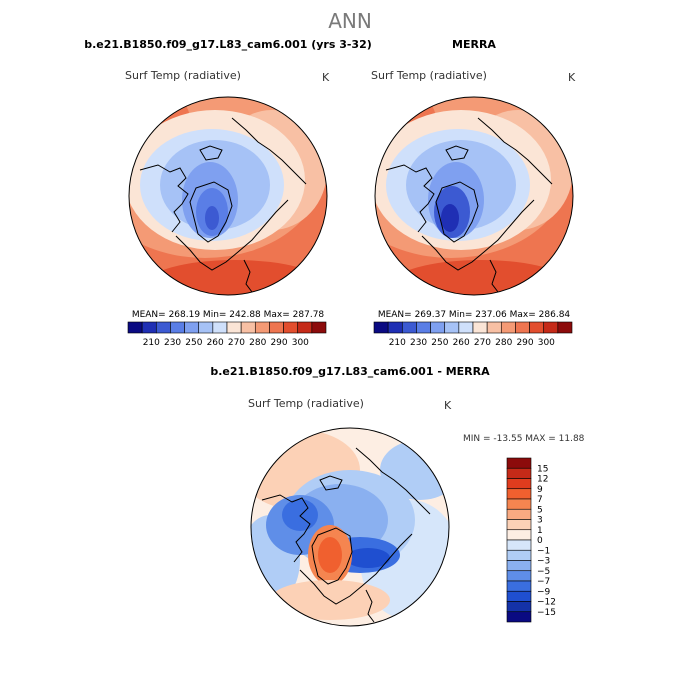  Describe the element at coordinates (151, 343) in the screenshot. I see `panel-a-colorbar-tick-label-0: 210` at that location.